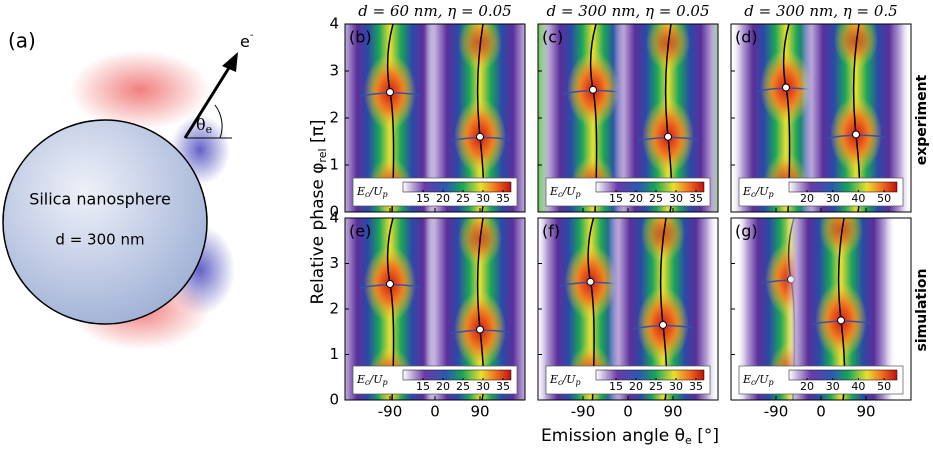 The width and height of the screenshot is (933, 453). I want to click on row-label: simulation, so click(922, 309).